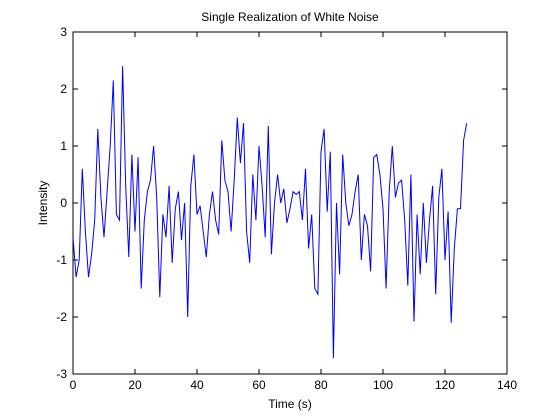 The height and width of the screenshot is (420, 560). What do you see at coordinates (61, 374) in the screenshot?
I see `y-tick-label: -3` at bounding box center [61, 374].